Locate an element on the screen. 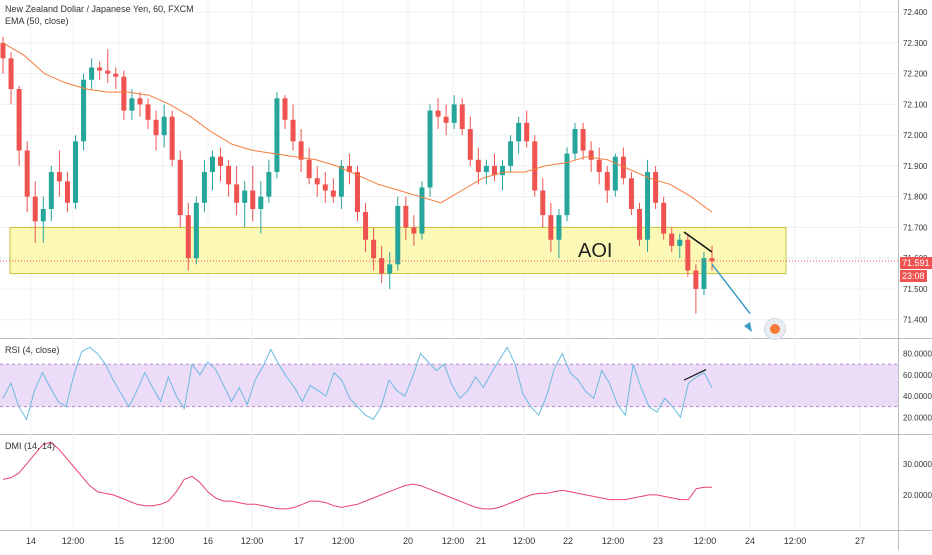 This screenshot has width=932, height=555. y-tick-label: 71.900 is located at coordinates (915, 166).